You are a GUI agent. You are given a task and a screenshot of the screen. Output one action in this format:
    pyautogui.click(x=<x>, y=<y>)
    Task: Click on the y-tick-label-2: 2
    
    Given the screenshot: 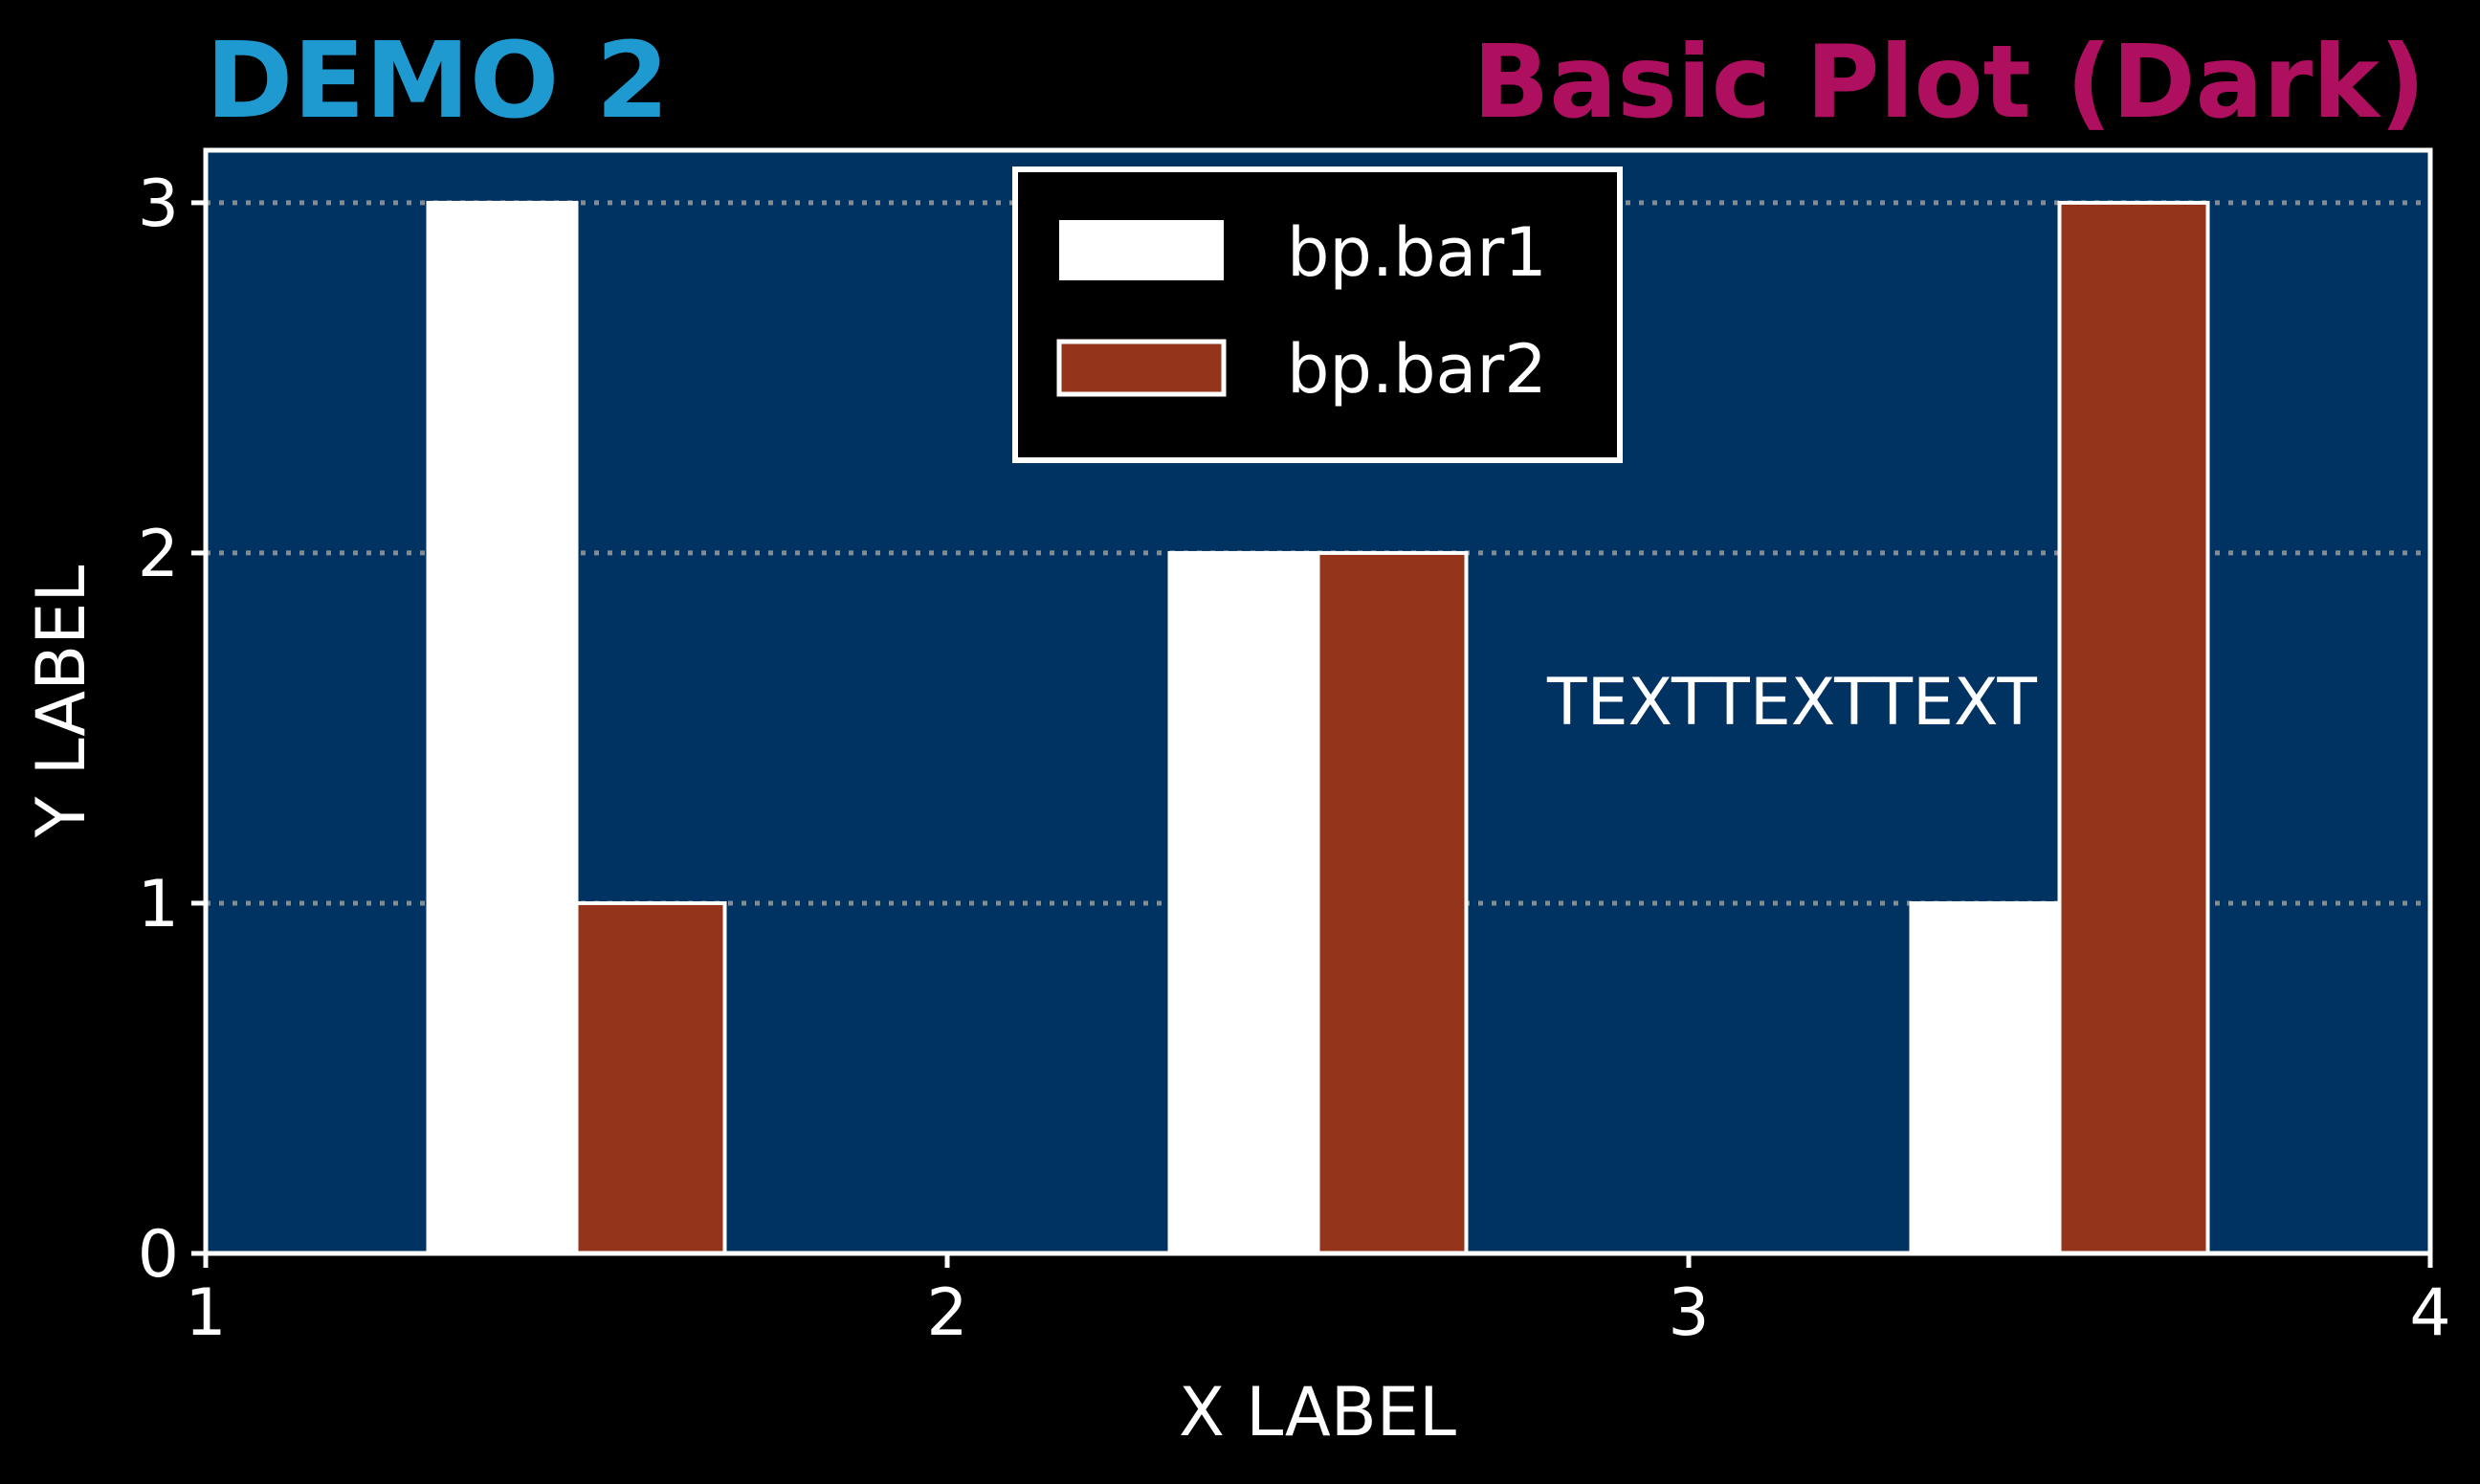 What is the action you would take?
    pyautogui.click(x=158, y=554)
    